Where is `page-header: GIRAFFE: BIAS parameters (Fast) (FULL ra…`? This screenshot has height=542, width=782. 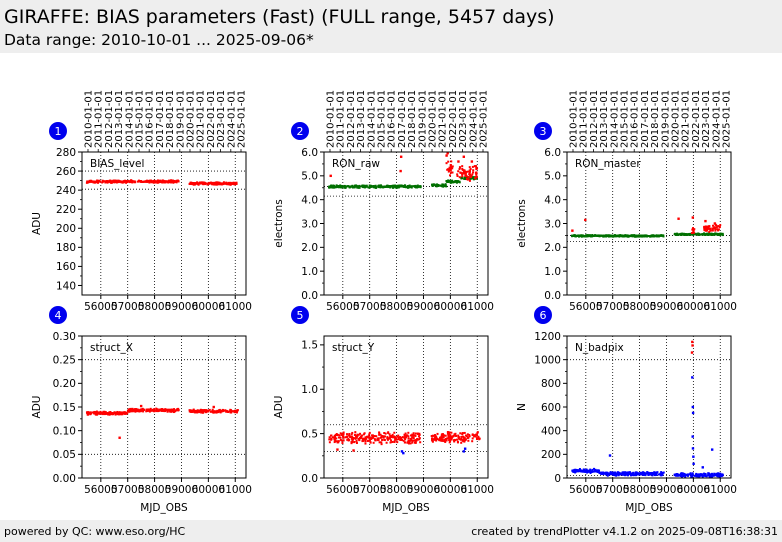 page-header: GIRAFFE: BIAS parameters (Fast) (FULL ra… is located at coordinates (391, 26).